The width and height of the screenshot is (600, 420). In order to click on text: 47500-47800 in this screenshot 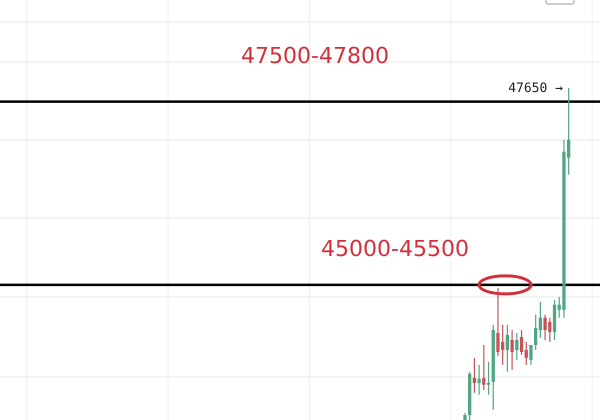, I will do `click(315, 56)`.